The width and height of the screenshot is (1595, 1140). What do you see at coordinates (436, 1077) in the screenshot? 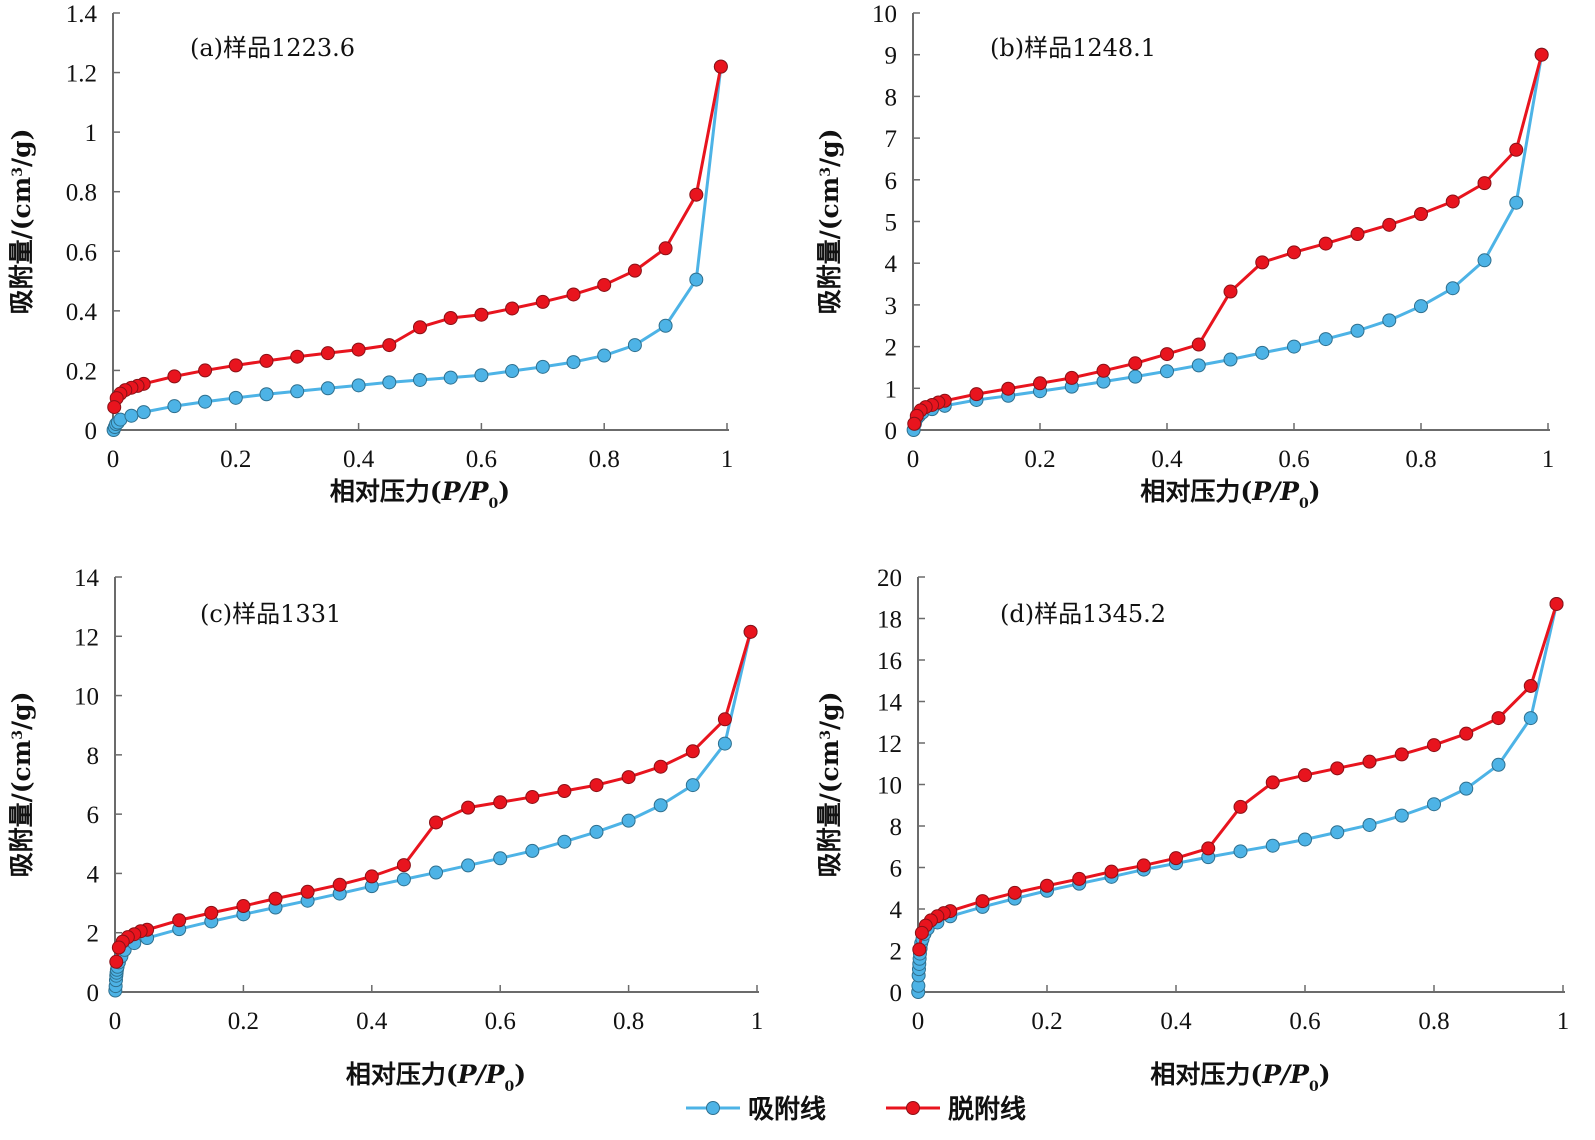
I see `x-axis-label: 相对压力(P/P0)` at bounding box center [436, 1077].